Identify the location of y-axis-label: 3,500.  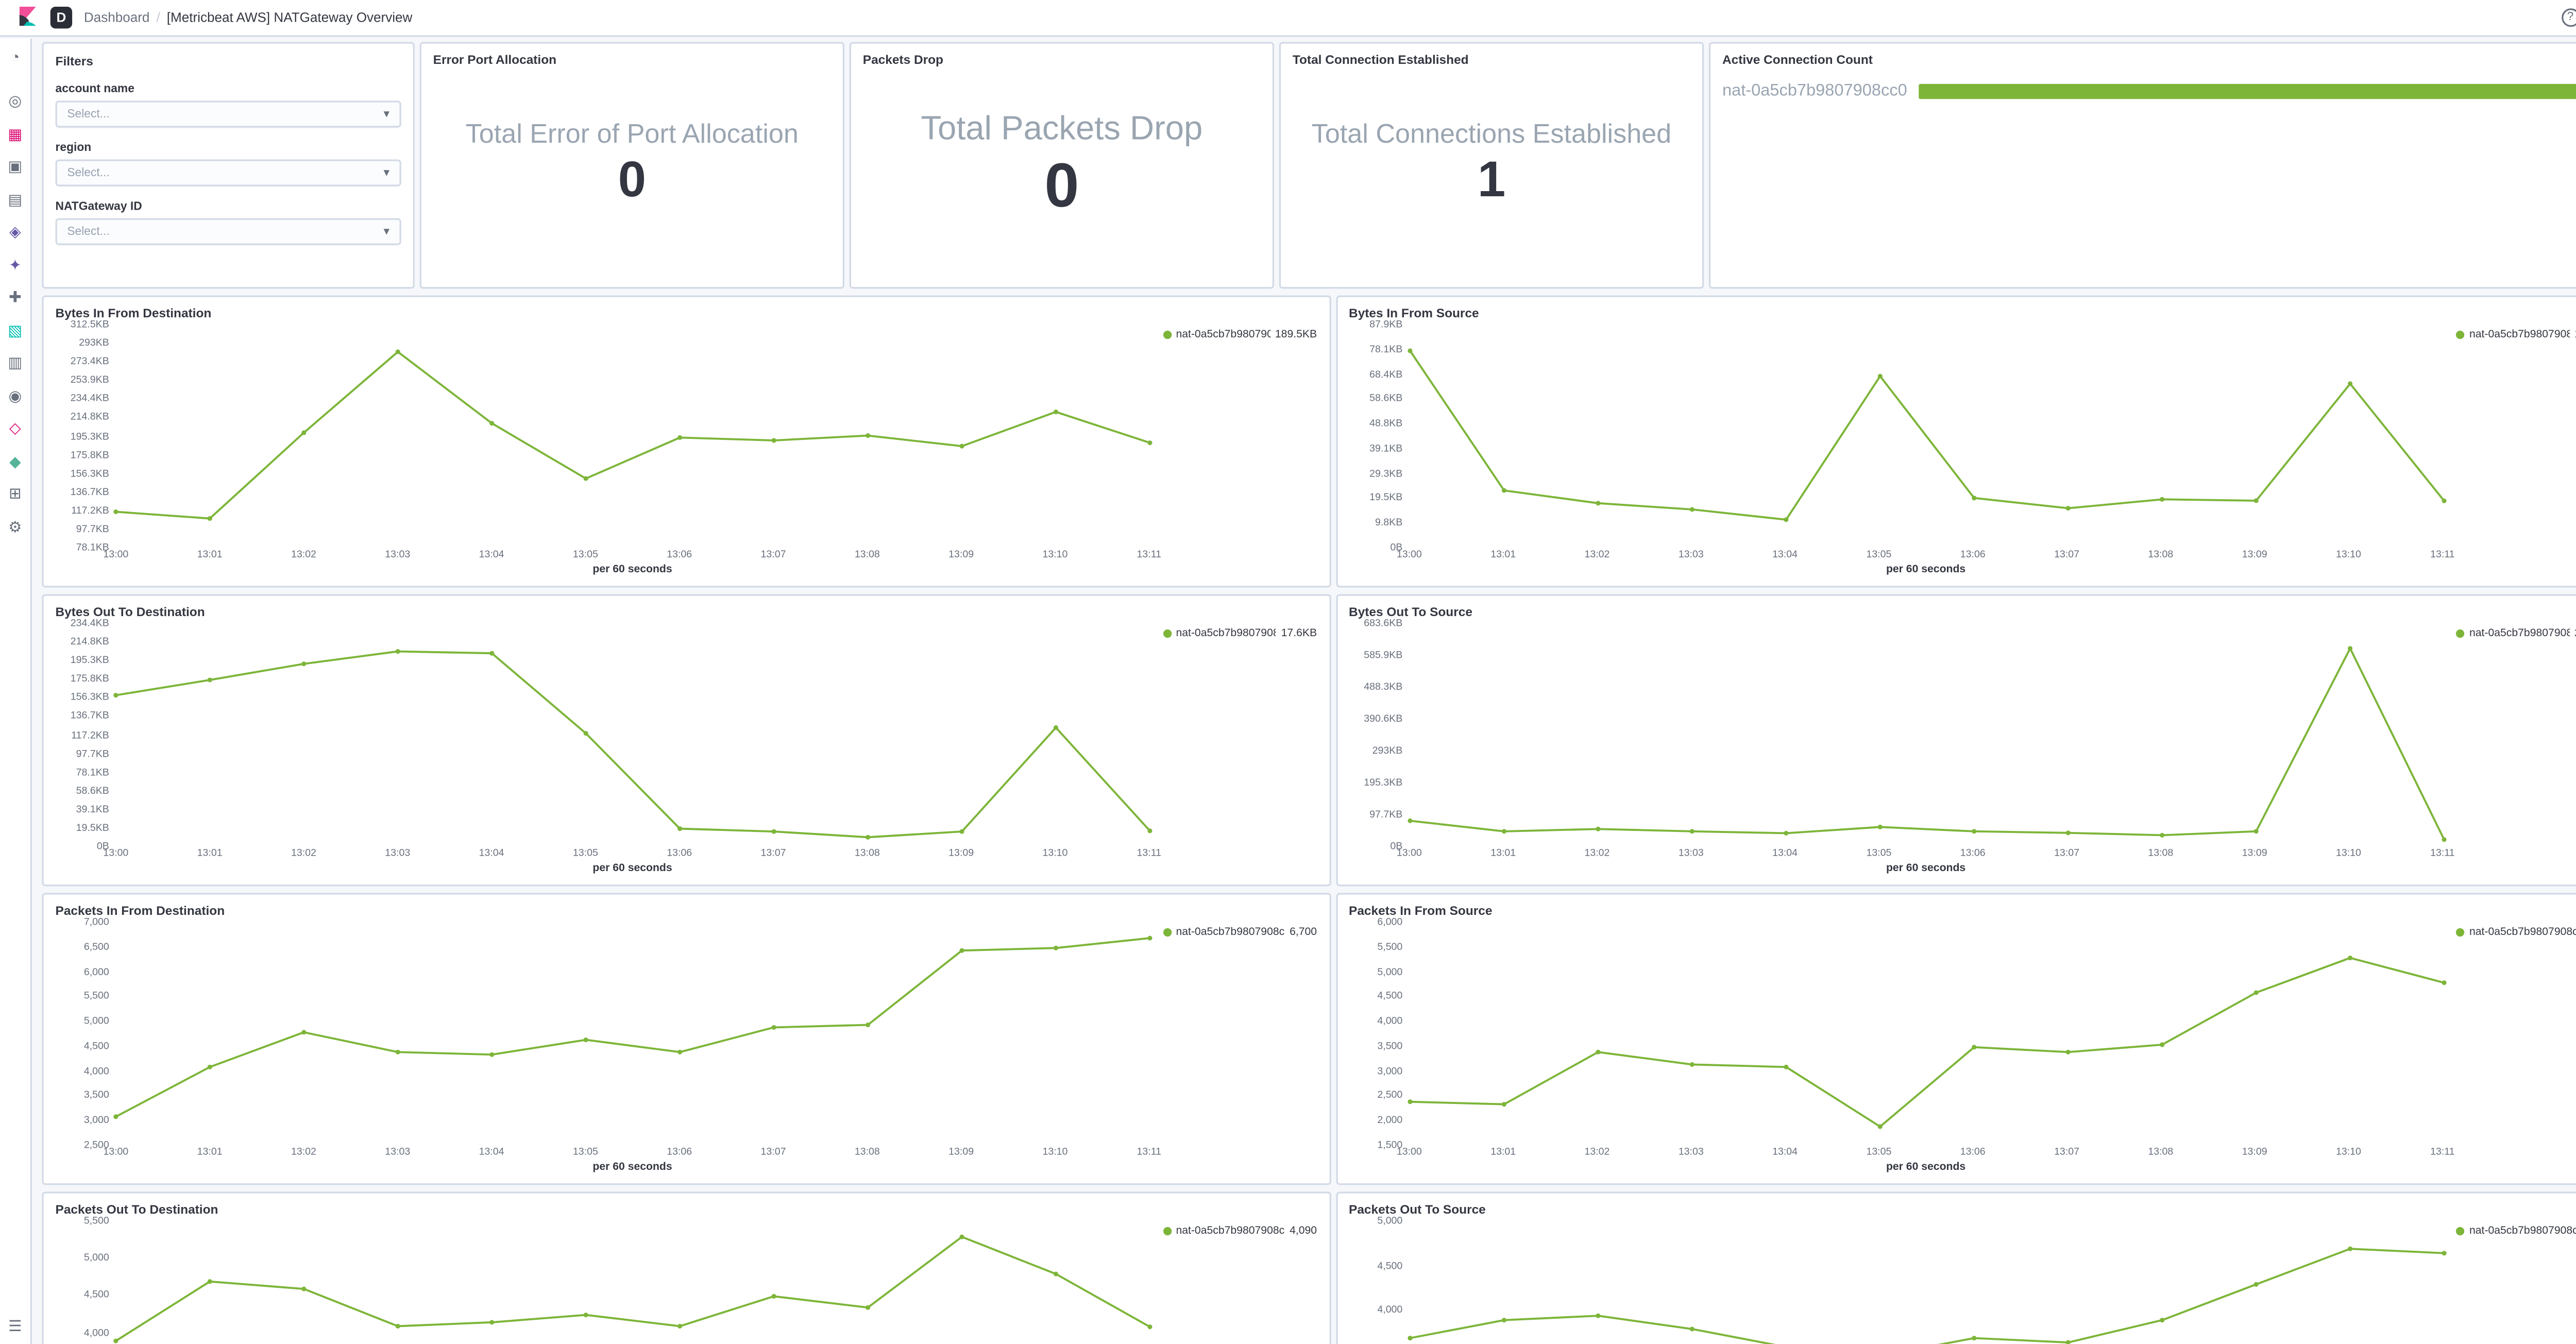
(1390, 1047).